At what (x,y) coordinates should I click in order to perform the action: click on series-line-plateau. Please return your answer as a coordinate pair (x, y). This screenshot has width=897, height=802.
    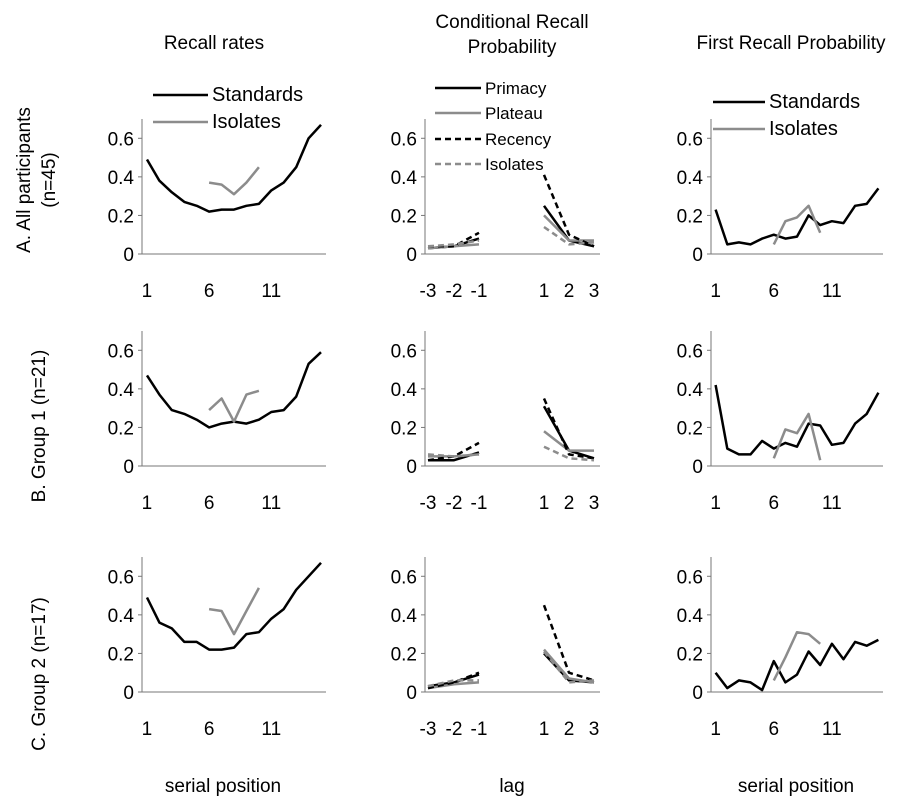
    Looking at the image, I should click on (568, 441).